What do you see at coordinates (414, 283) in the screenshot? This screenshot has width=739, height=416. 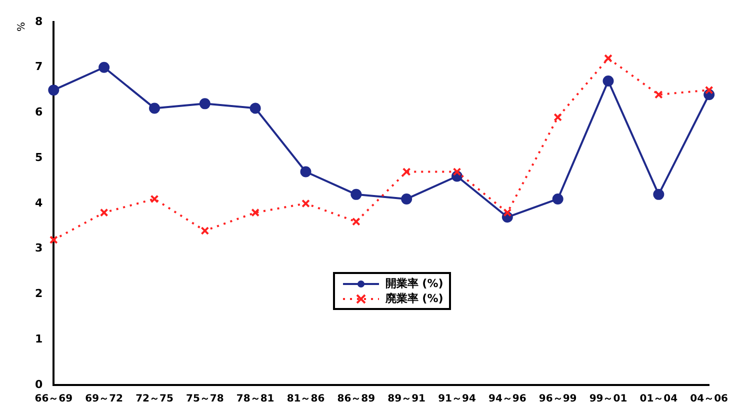 I see `legend-label: 開業率 (%)` at bounding box center [414, 283].